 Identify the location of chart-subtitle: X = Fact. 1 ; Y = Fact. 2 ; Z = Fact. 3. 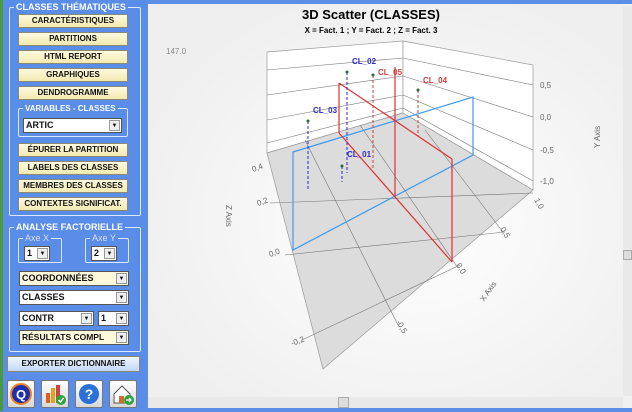
(371, 30).